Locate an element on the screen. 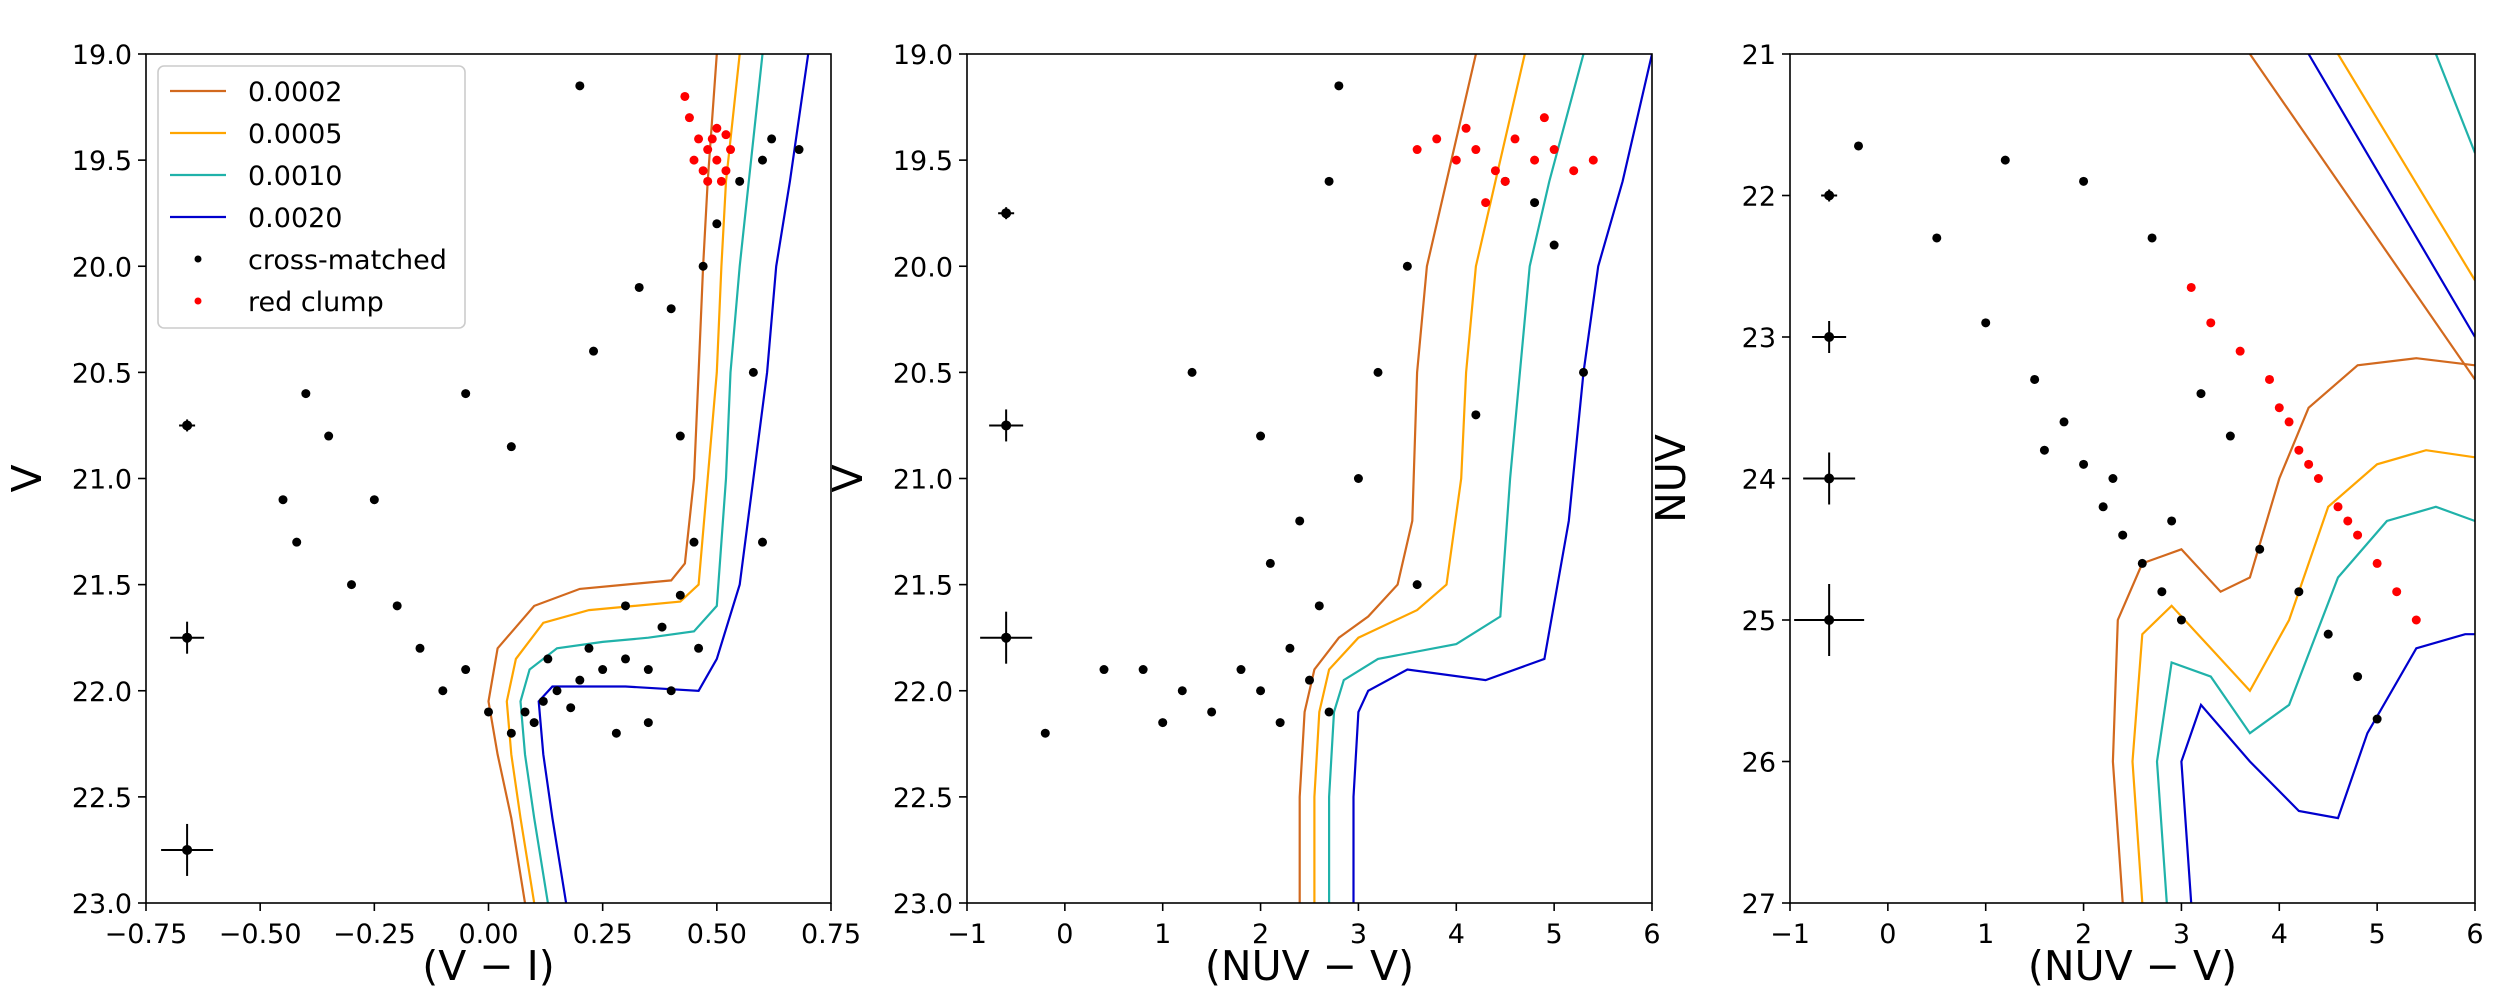 This screenshot has width=2515, height=996. x-tick-label: −0.75 is located at coordinates (146, 934).